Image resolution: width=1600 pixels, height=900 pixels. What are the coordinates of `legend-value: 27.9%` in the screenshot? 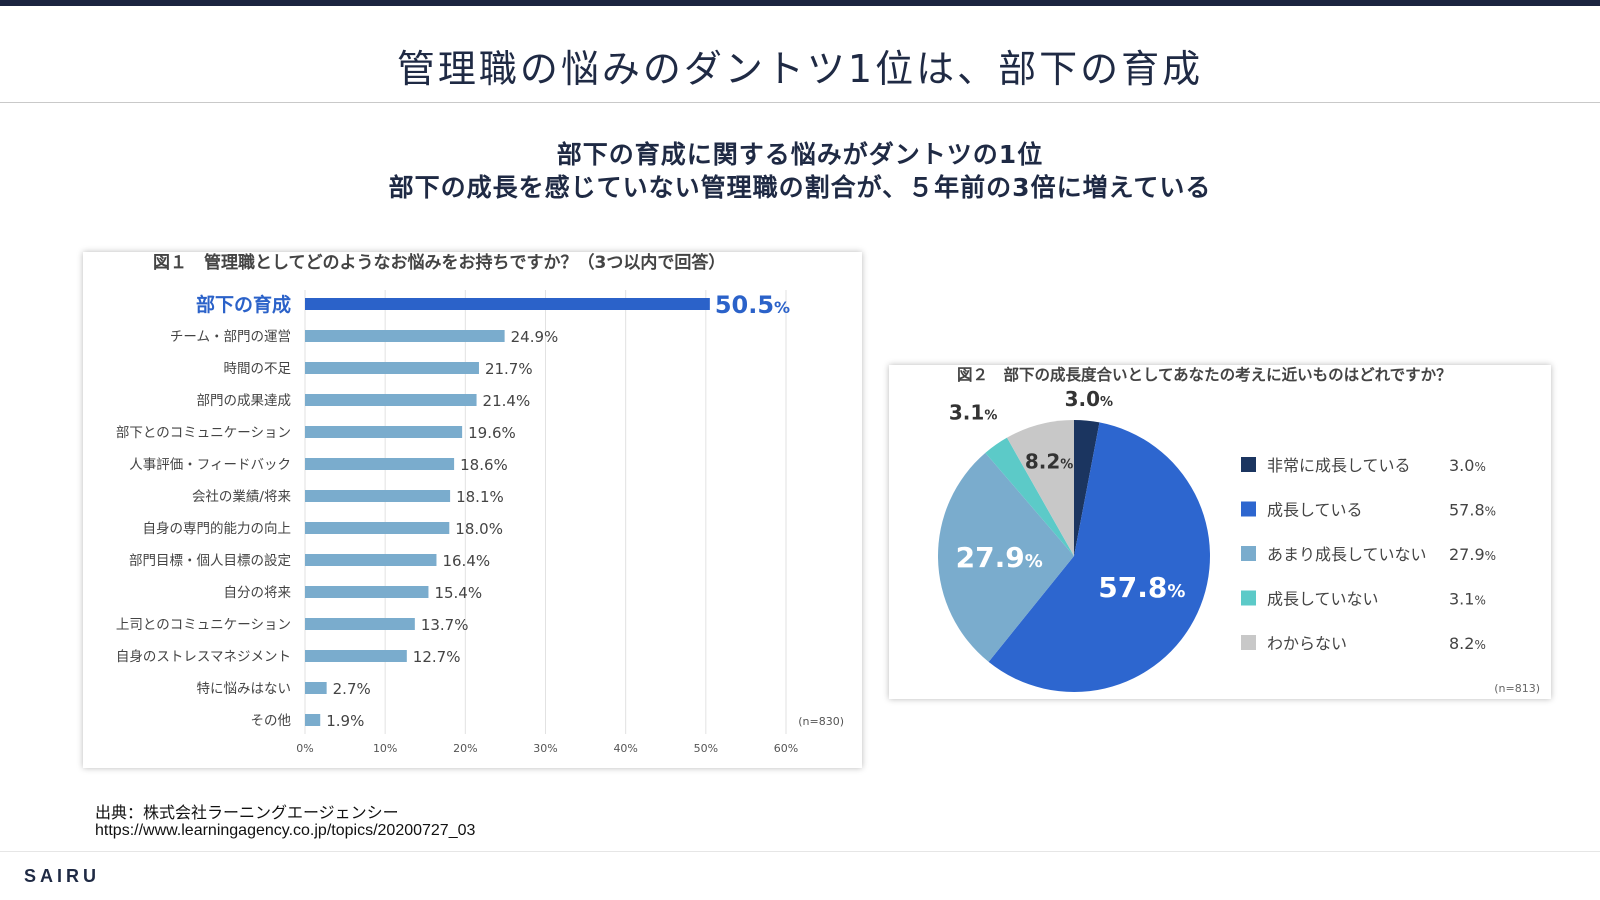 It's located at (1472, 554).